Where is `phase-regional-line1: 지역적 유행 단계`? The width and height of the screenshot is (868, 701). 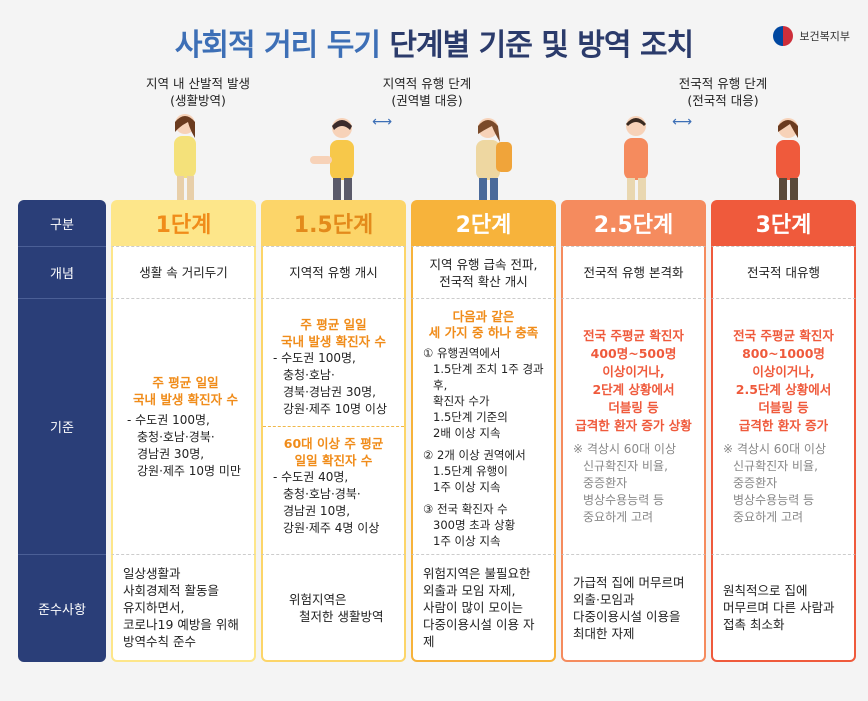 phase-regional-line1: 지역적 유행 단계 is located at coordinates (427, 83).